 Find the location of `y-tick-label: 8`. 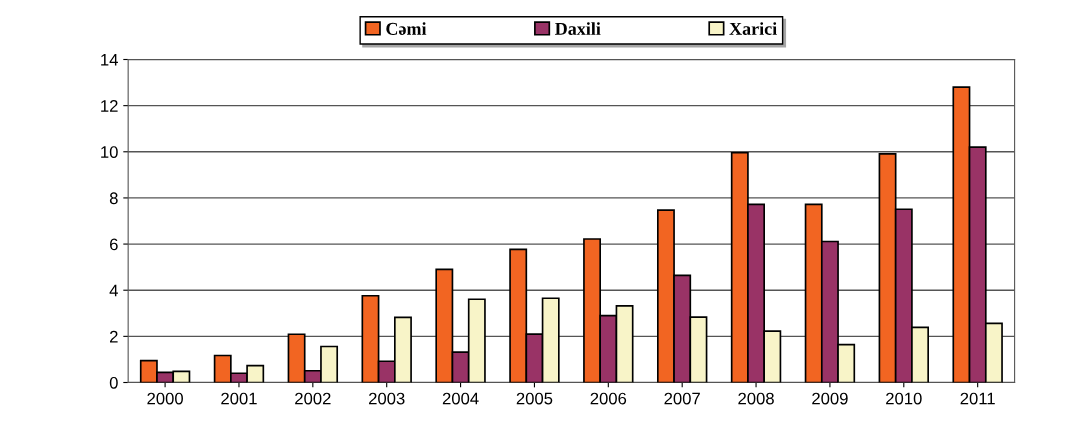

y-tick-label: 8 is located at coordinates (113, 198).